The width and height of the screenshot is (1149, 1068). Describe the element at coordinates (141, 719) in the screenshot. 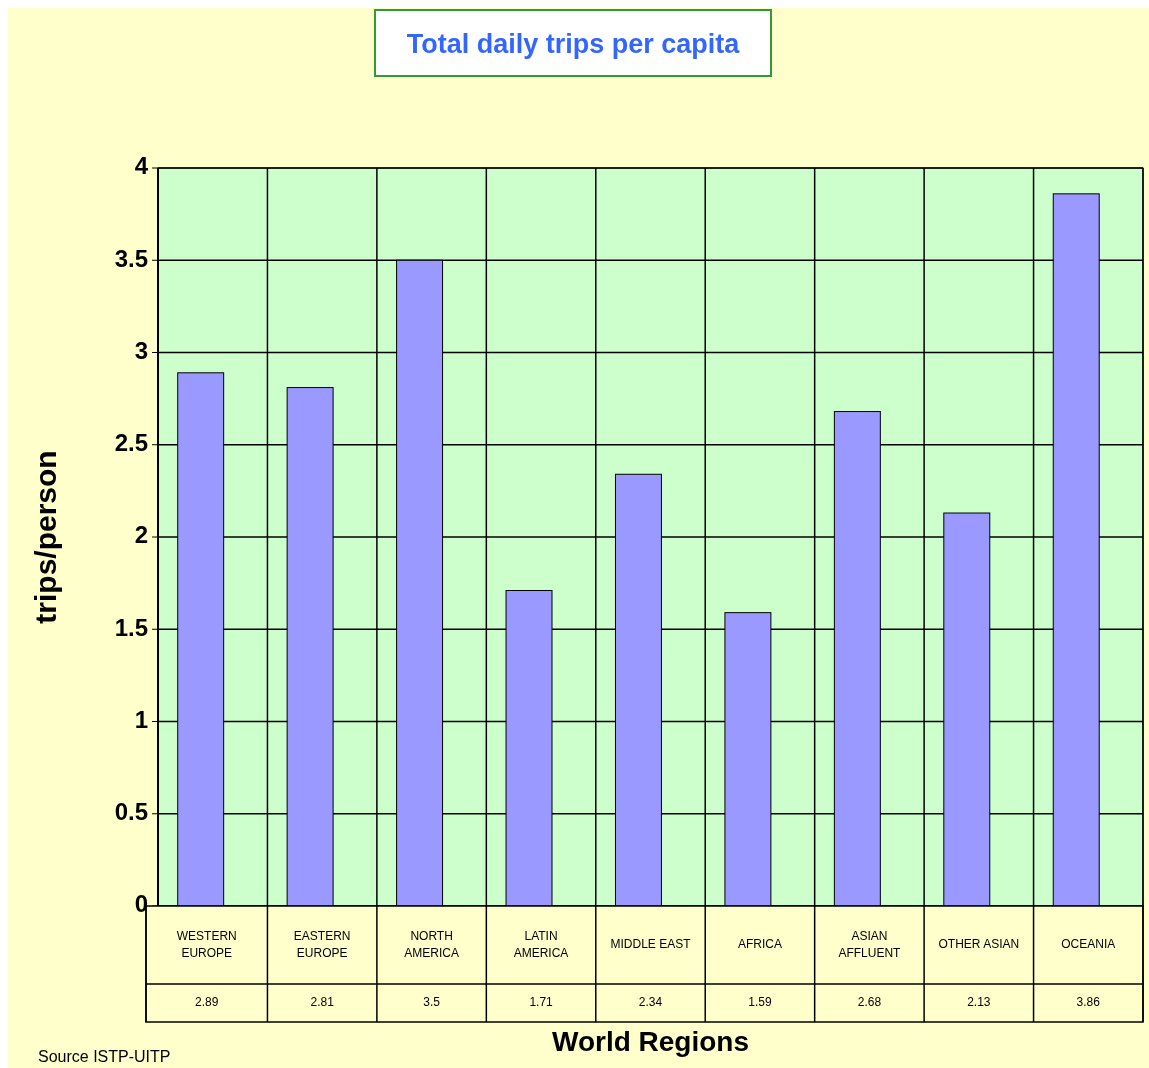

I see `y-tick-label: 1` at that location.